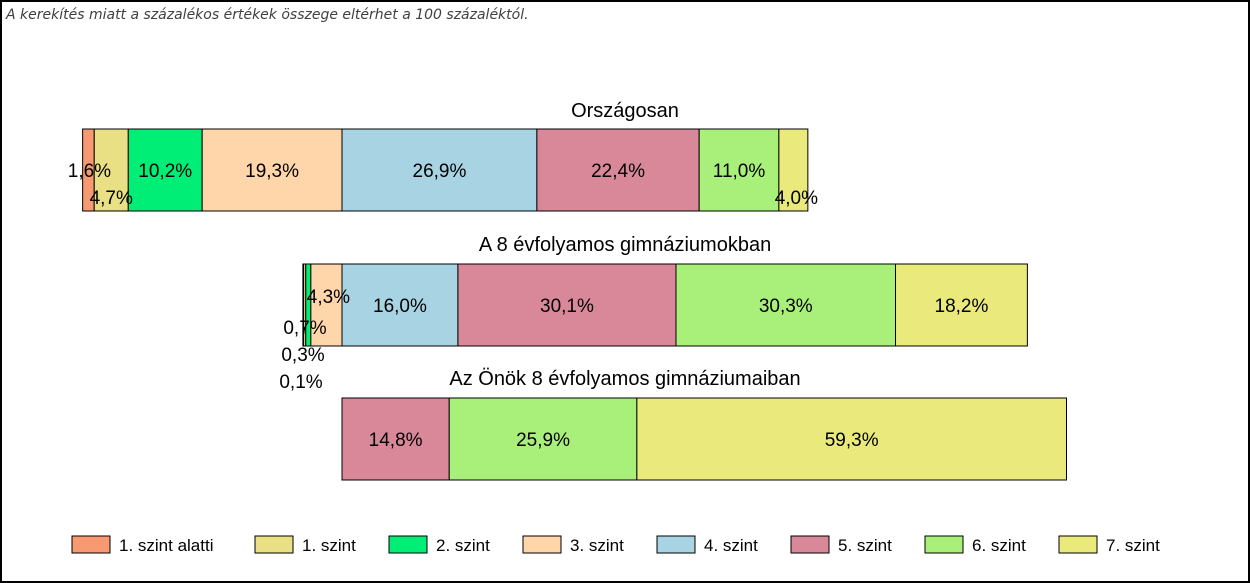  I want to click on legend-item: 1. szint, so click(305, 545).